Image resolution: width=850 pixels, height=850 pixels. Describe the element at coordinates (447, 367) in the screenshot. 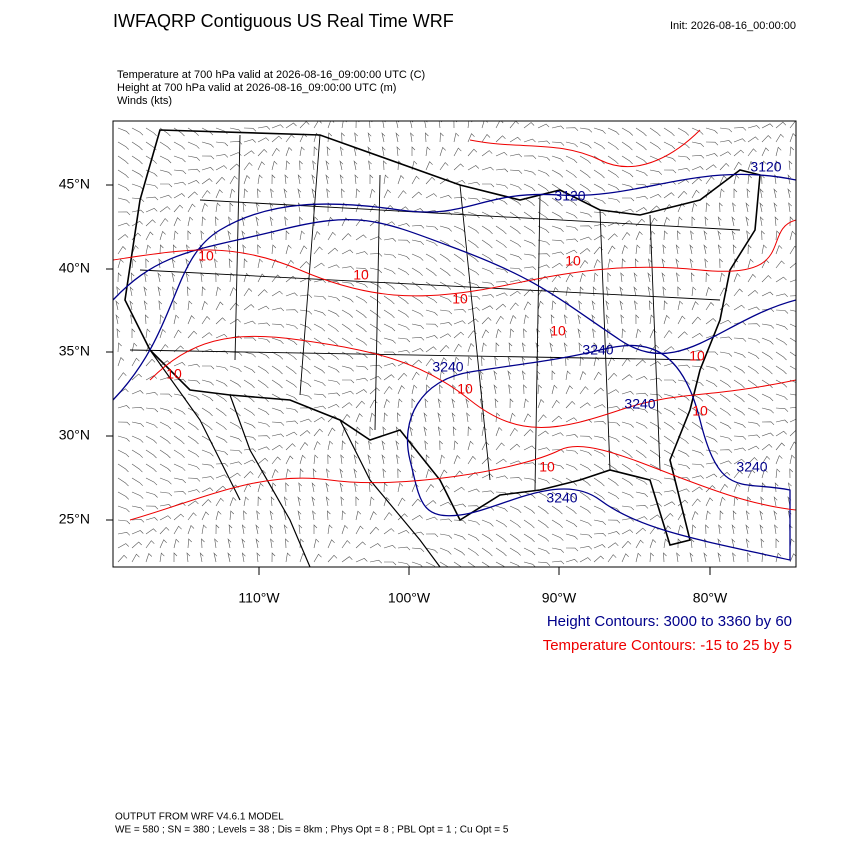

I see `height-label: 3240` at that location.